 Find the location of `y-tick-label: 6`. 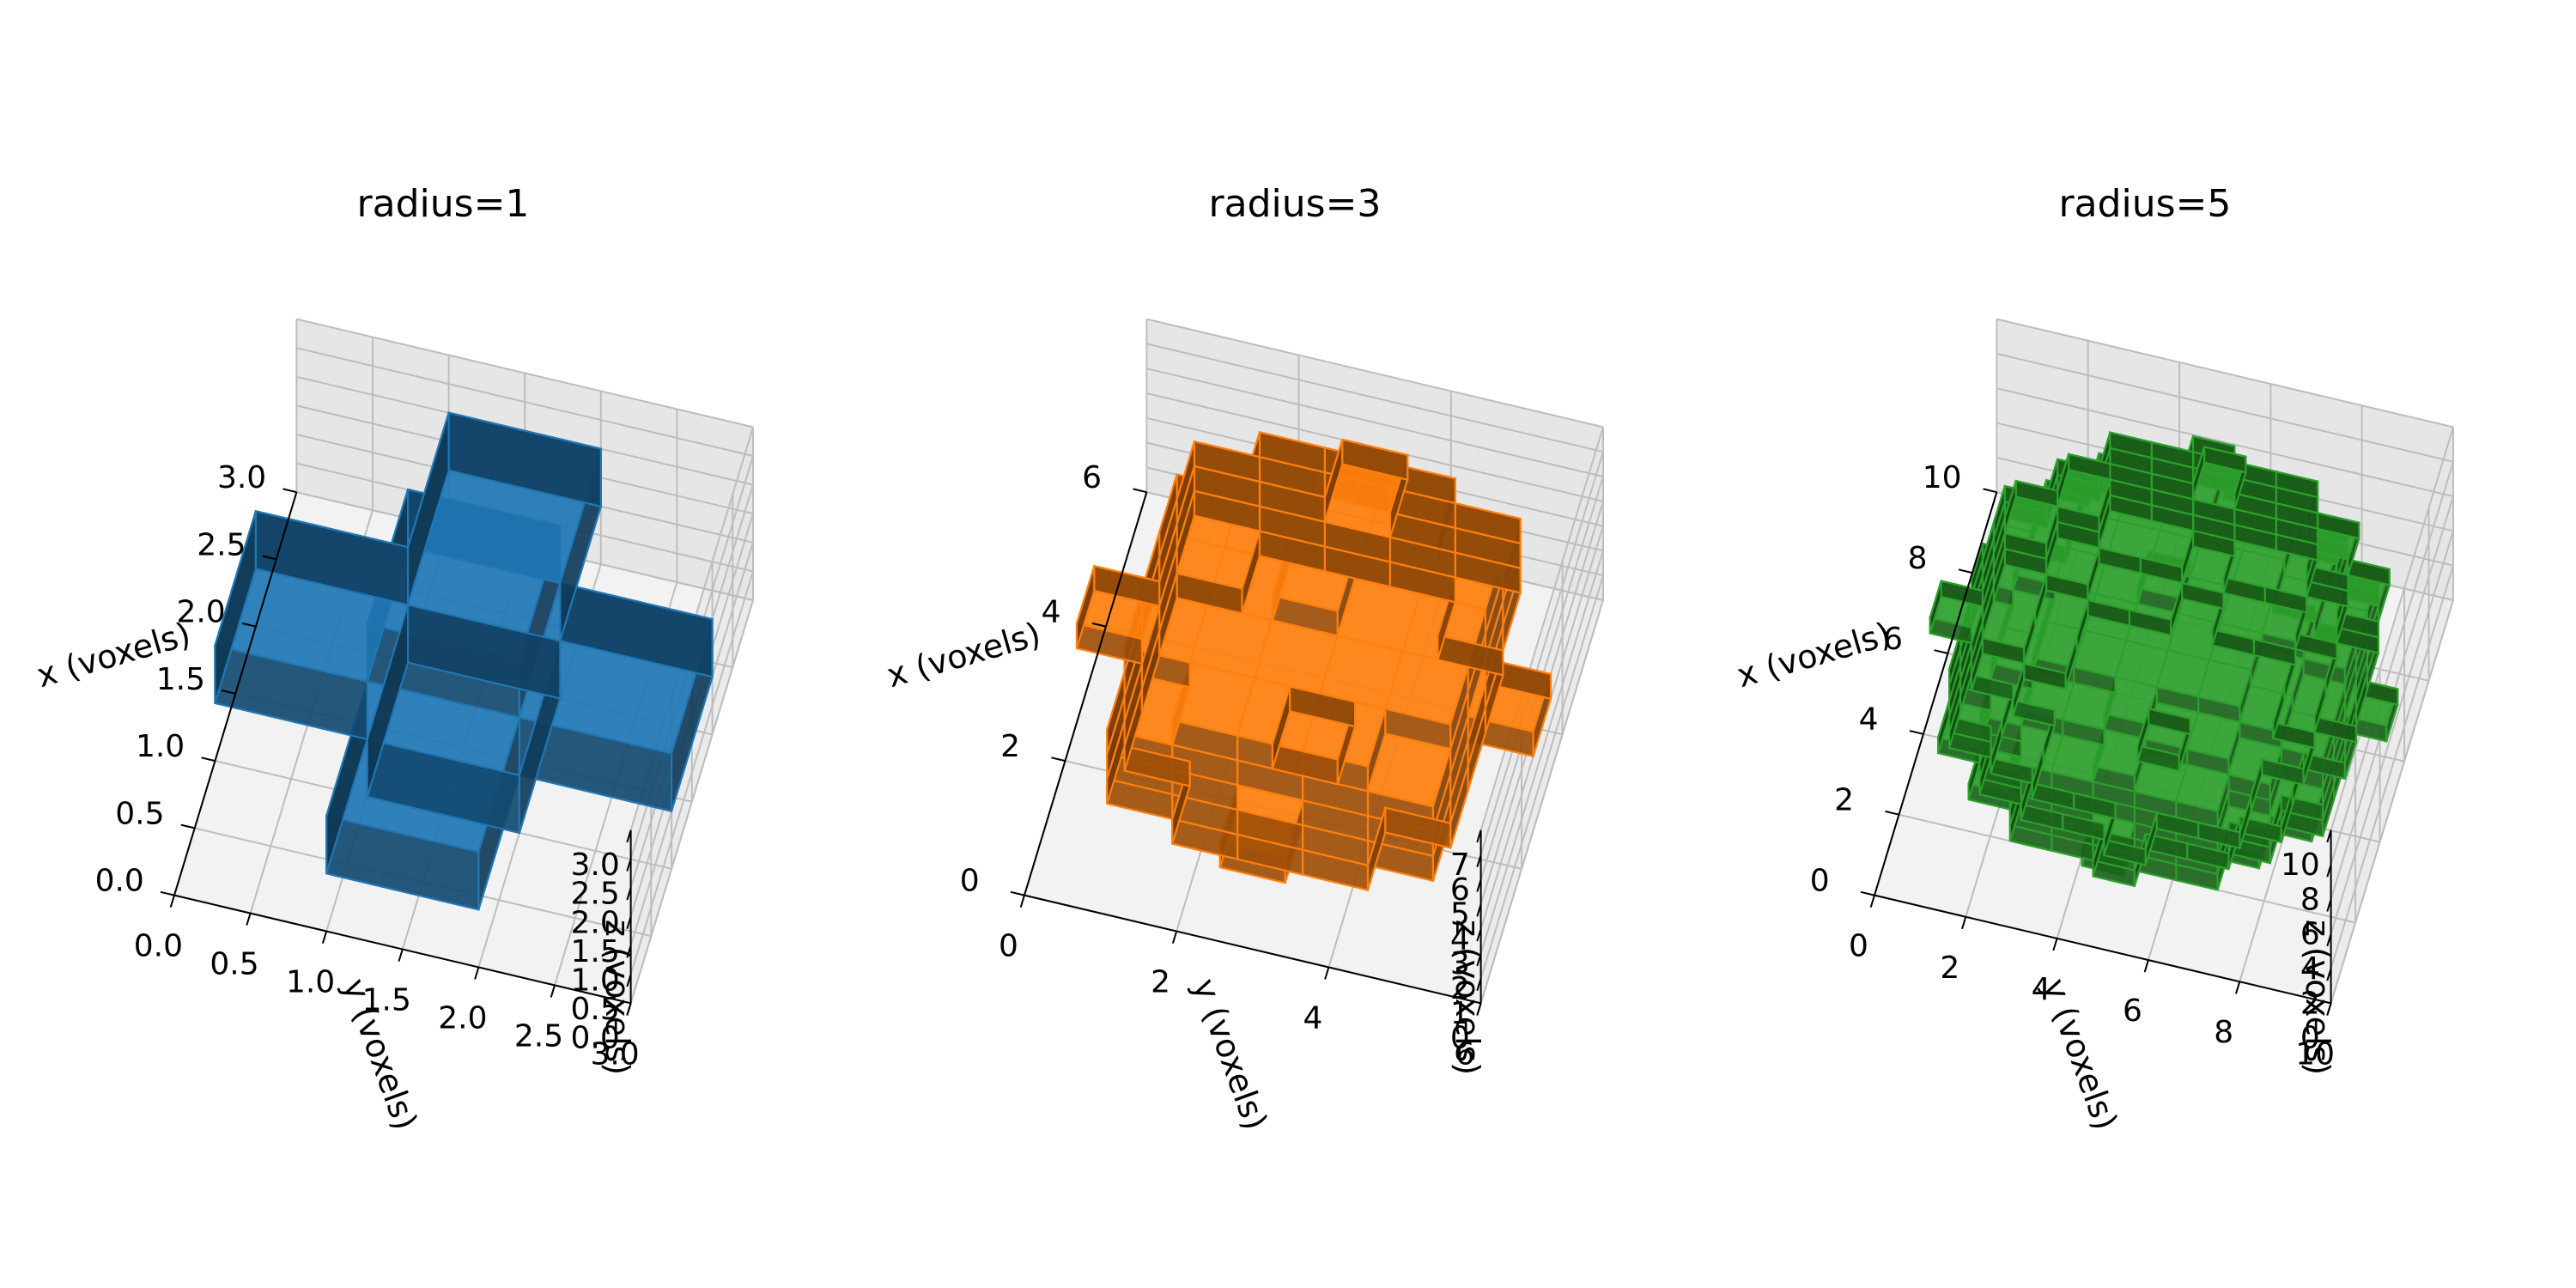

y-tick-label: 6 is located at coordinates (1465, 1054).